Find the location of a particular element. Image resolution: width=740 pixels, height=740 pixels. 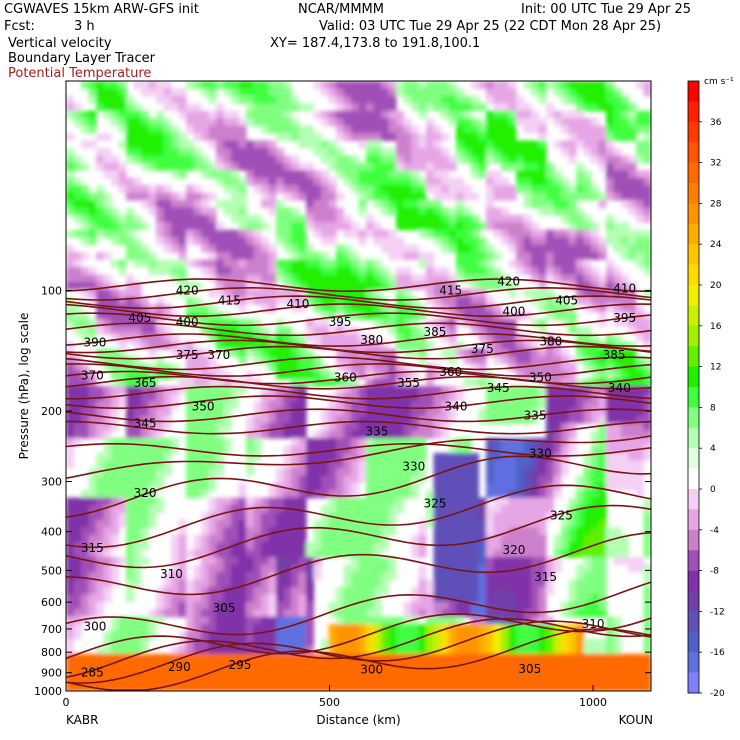

theta-label: 325 is located at coordinates (561, 516).